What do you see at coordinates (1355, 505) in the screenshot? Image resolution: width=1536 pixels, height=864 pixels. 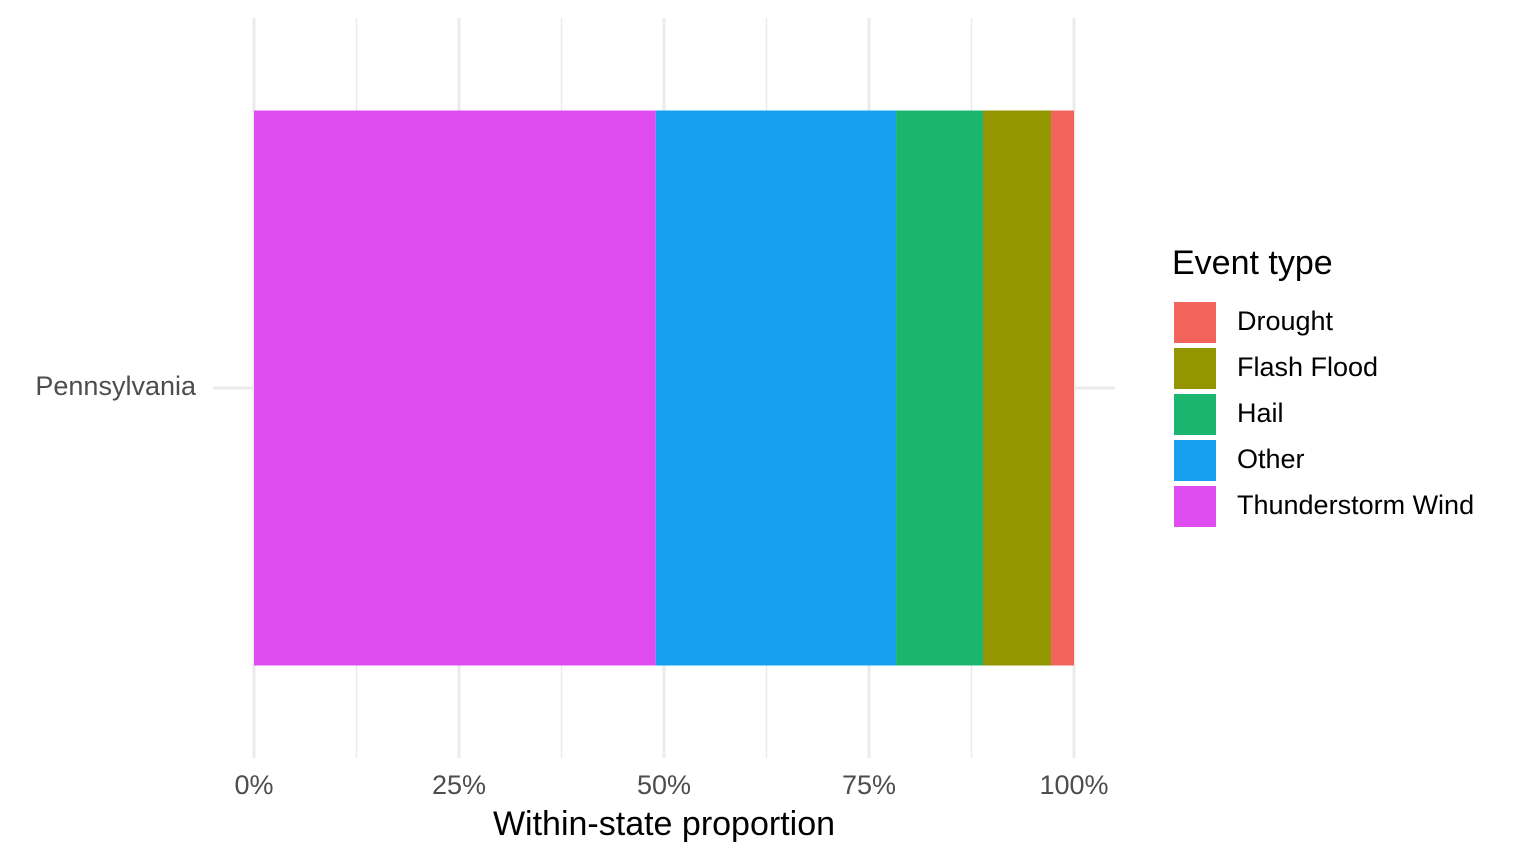 I see `legend-label: Thunderstorm Wind` at bounding box center [1355, 505].